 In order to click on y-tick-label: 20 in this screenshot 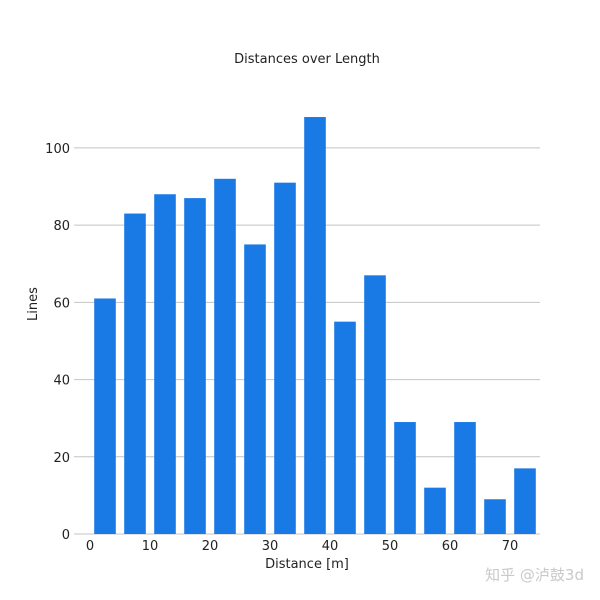, I will do `click(61, 458)`.